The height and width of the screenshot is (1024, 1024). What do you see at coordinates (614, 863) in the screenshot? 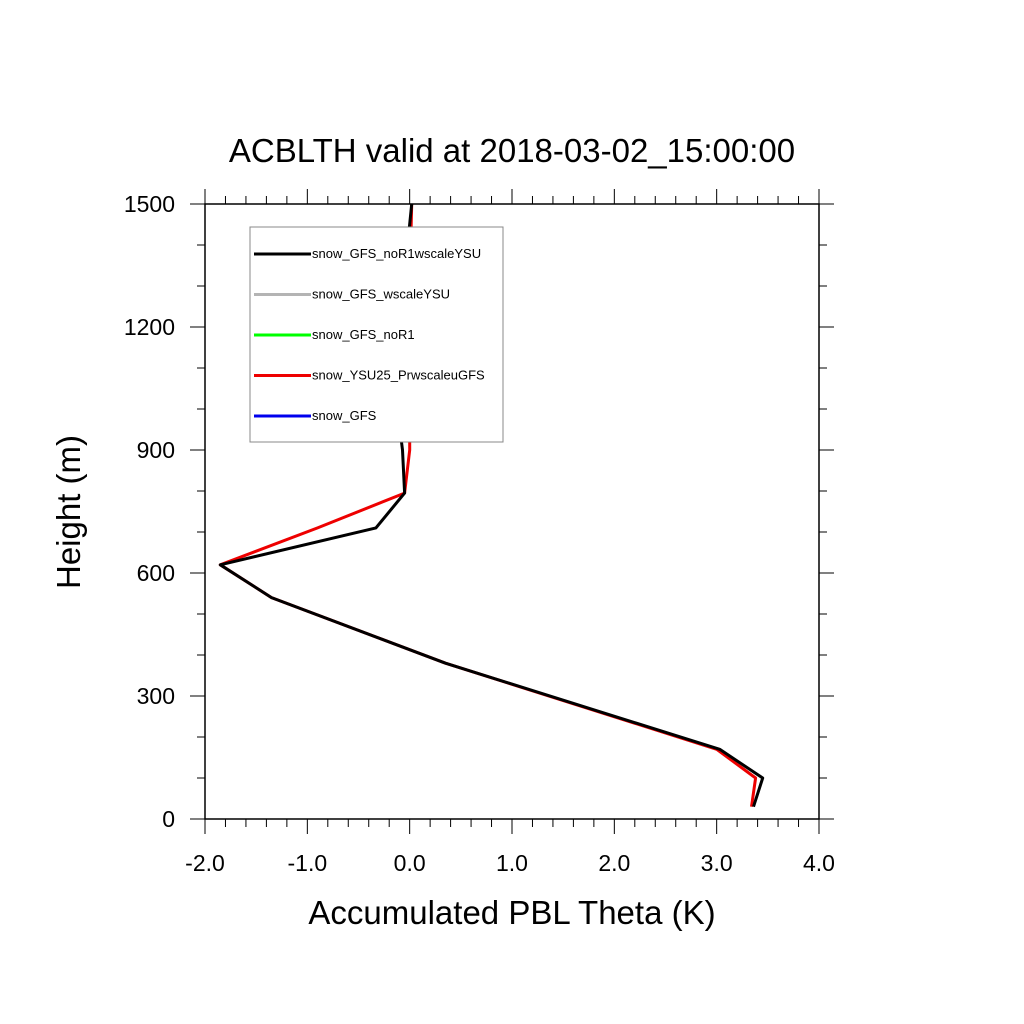
I see `x-tick-label: 2.0` at bounding box center [614, 863].